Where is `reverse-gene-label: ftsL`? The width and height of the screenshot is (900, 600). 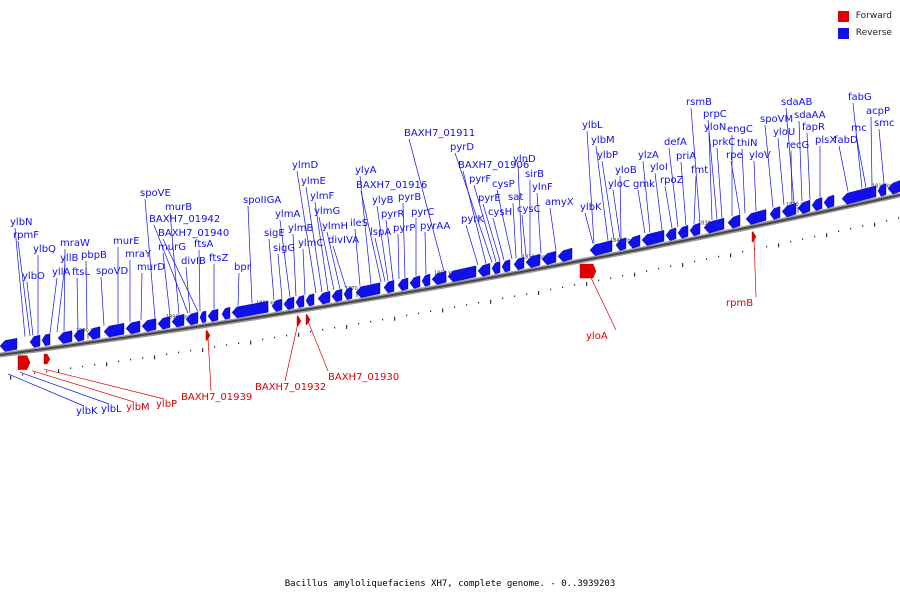 reverse-gene-label: ftsL is located at coordinates (81, 272).